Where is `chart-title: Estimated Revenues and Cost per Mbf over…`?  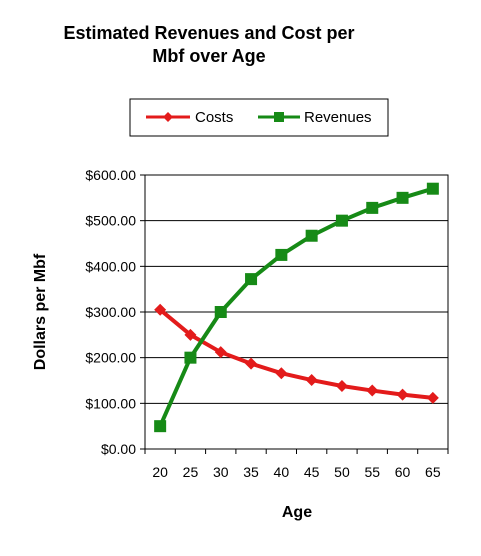 chart-title: Estimated Revenues and Cost per Mbf over… is located at coordinates (209, 45).